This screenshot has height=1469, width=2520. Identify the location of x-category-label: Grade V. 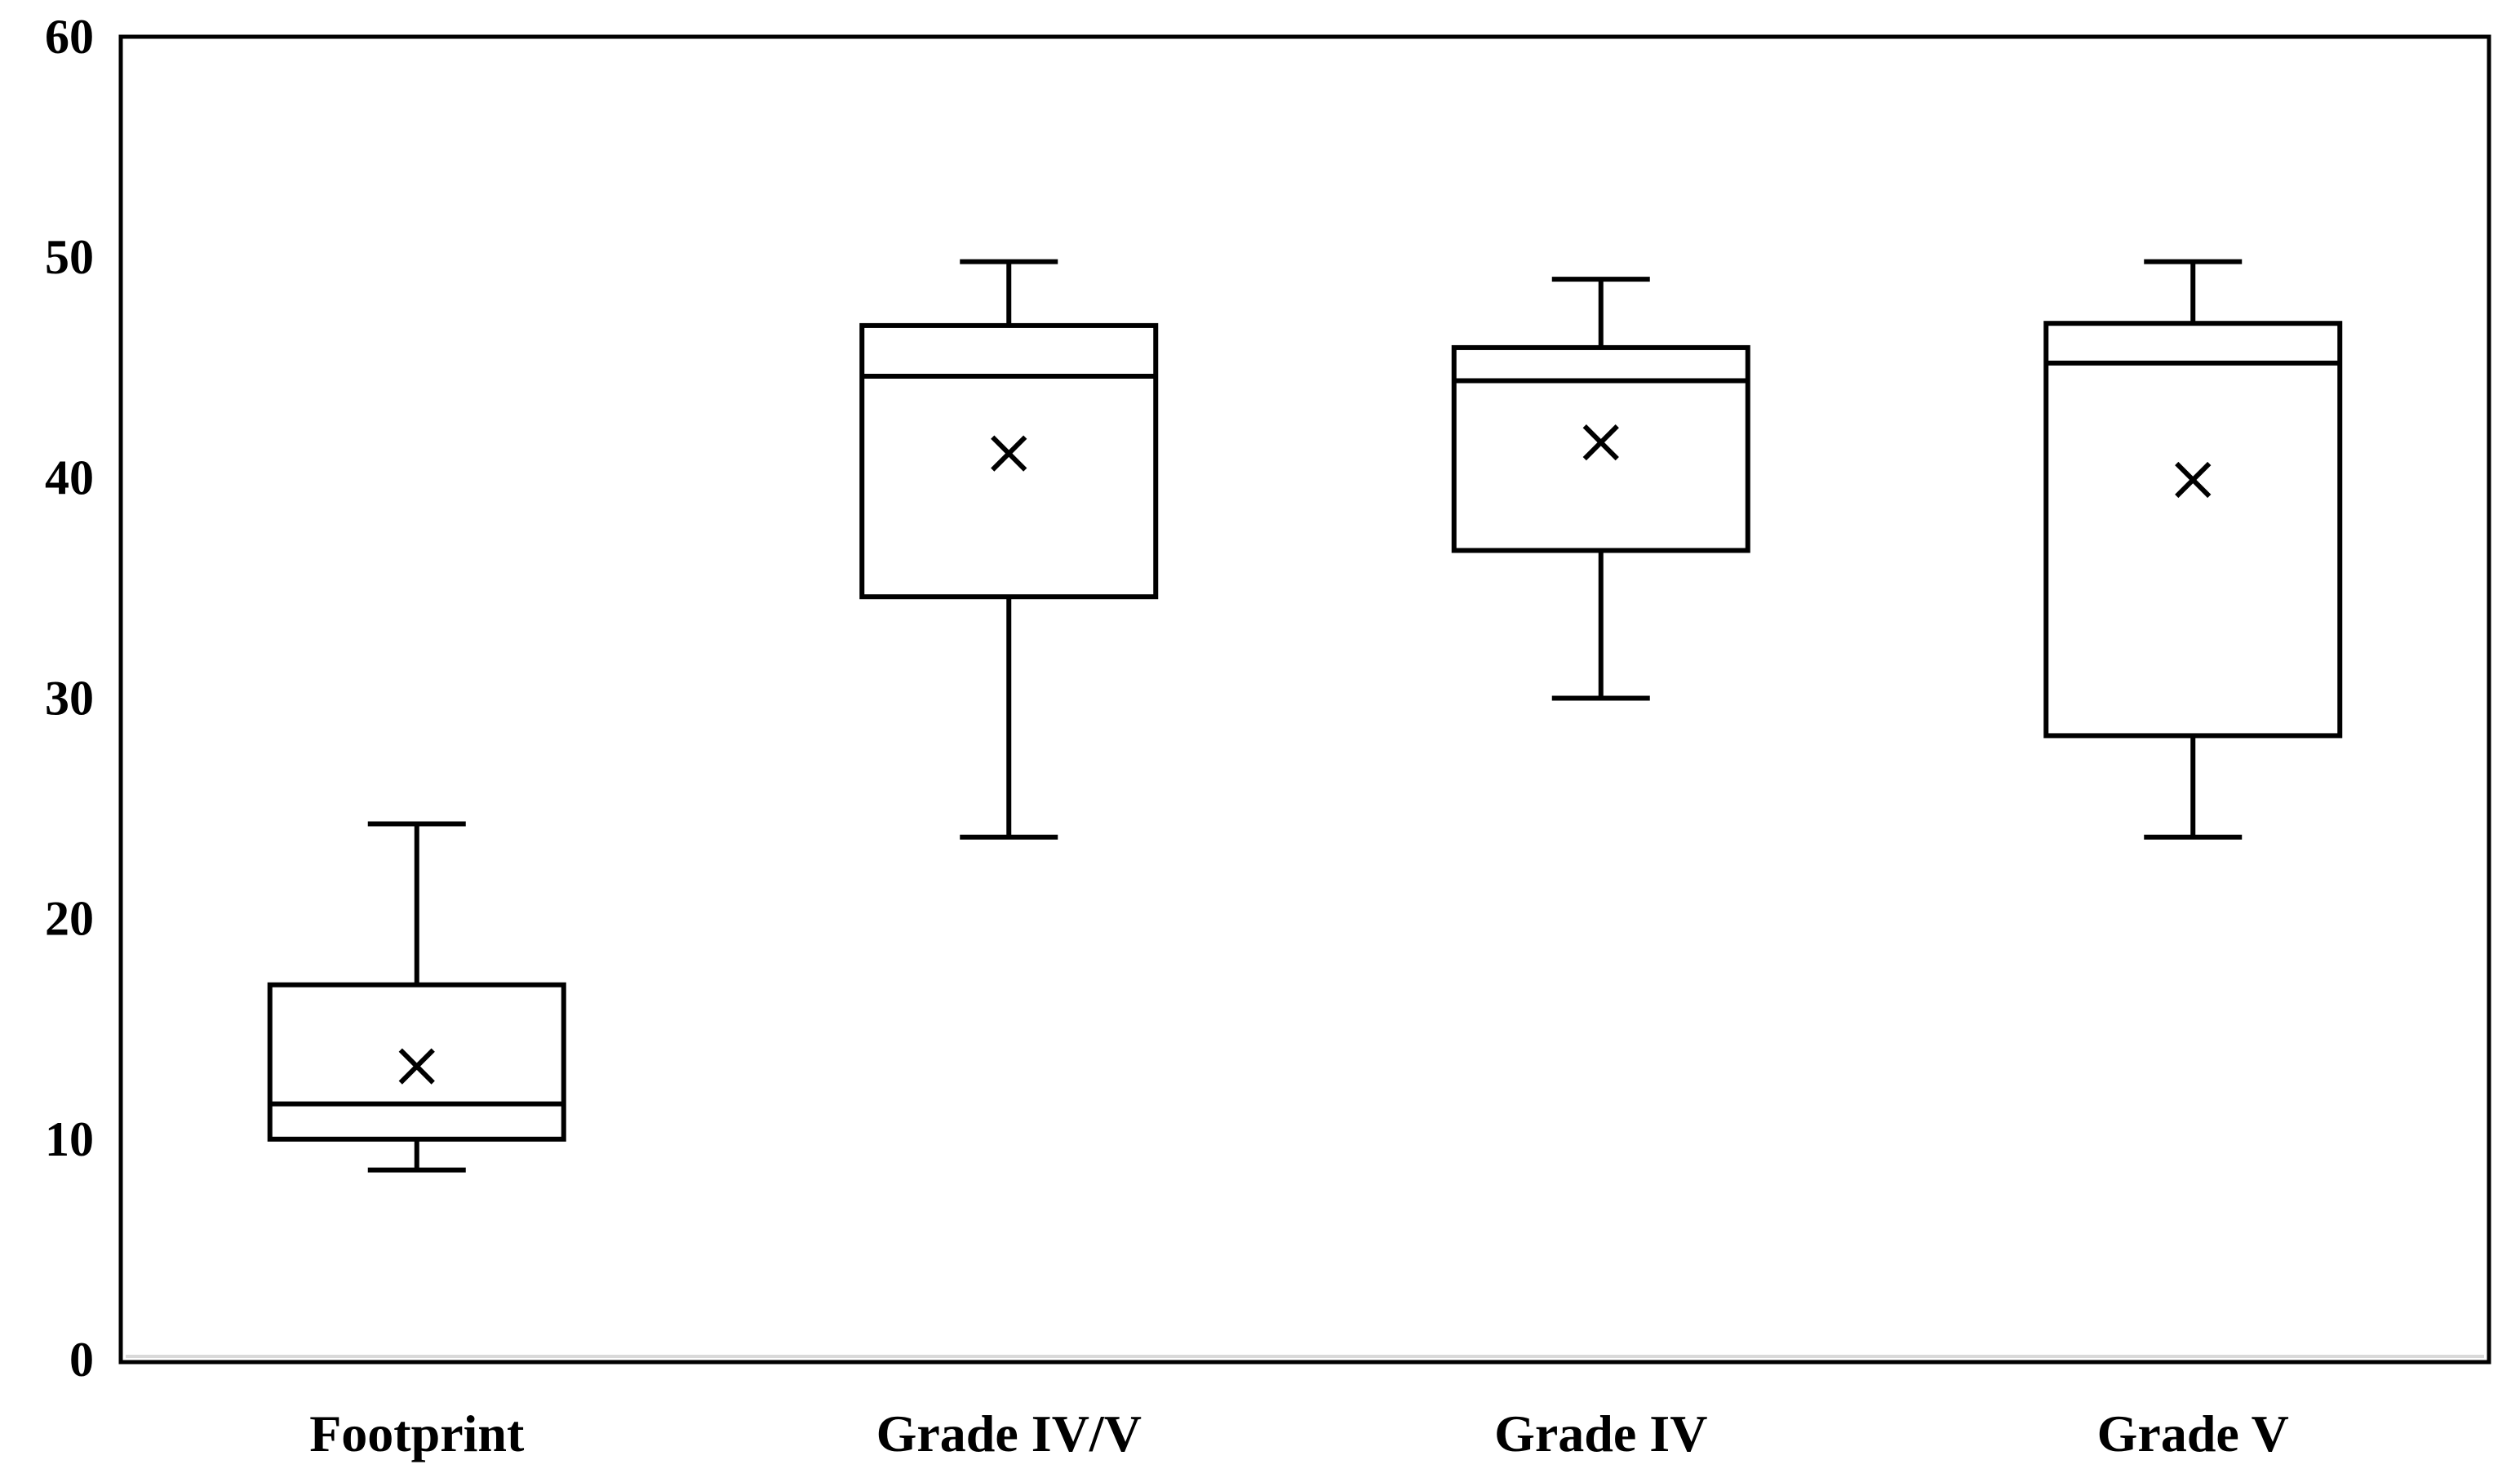
(2193, 1433).